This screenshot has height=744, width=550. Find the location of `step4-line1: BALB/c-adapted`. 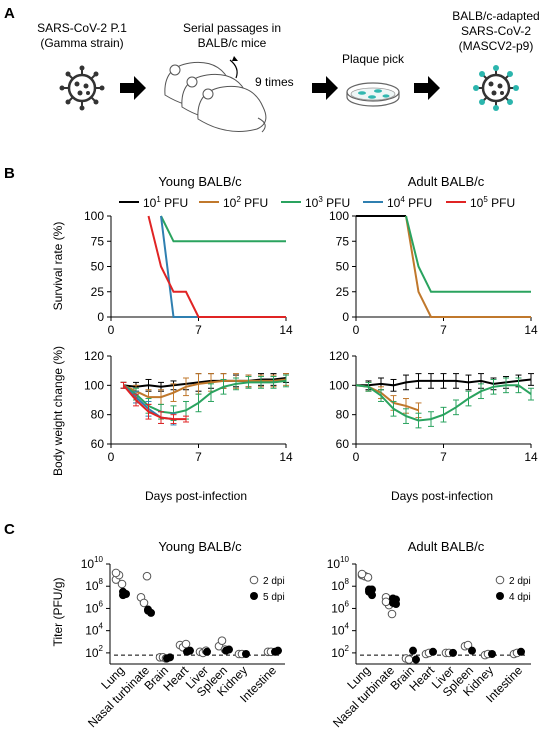

step4-line1: BALB/c-adapted is located at coordinates (495, 16).